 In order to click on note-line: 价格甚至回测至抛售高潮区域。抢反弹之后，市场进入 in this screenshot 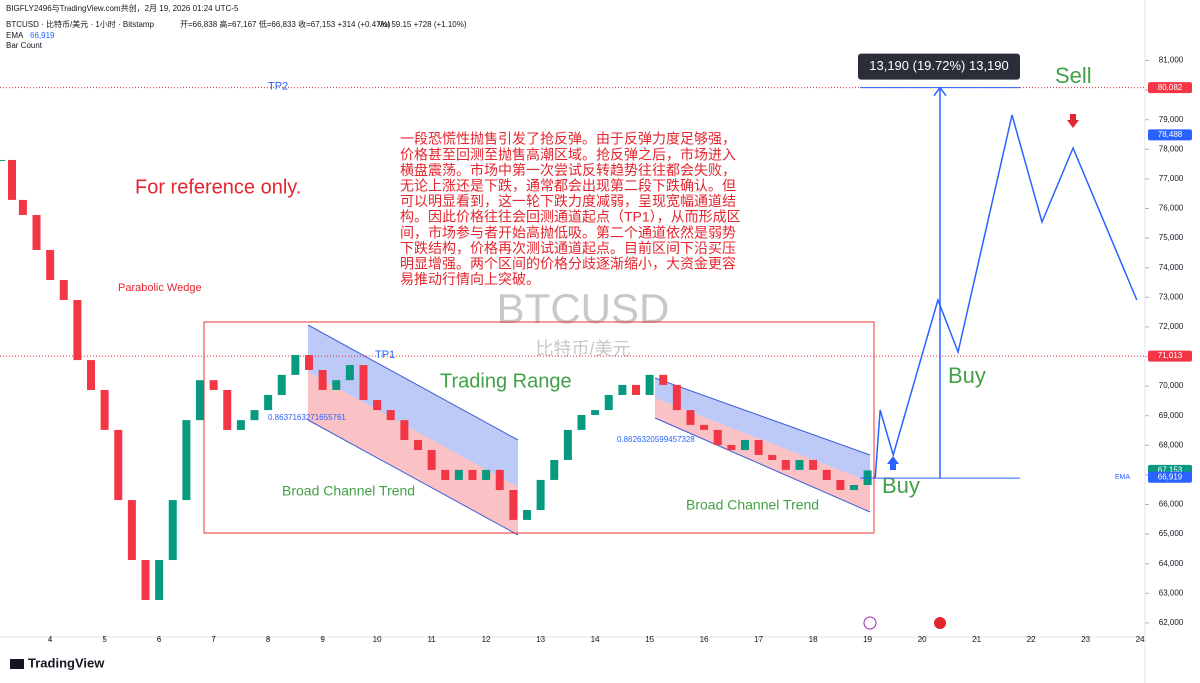, I will do `click(568, 154)`.